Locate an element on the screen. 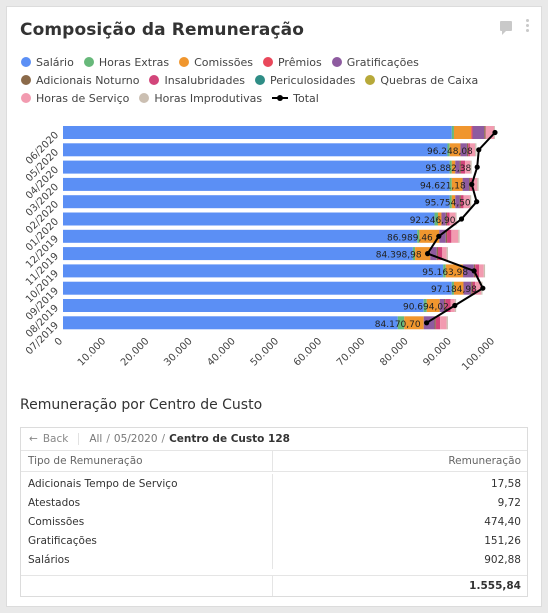 Image resolution: width=548 pixels, height=613 pixels. more-options-icon is located at coordinates (527, 25).